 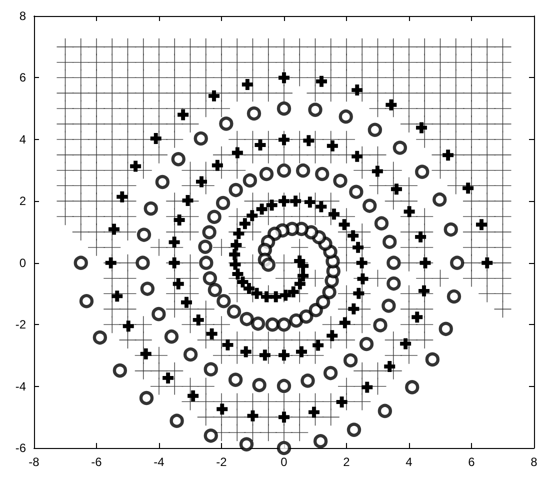 What do you see at coordinates (20, 325) in the screenshot?
I see `y-tick-label: -2` at bounding box center [20, 325].